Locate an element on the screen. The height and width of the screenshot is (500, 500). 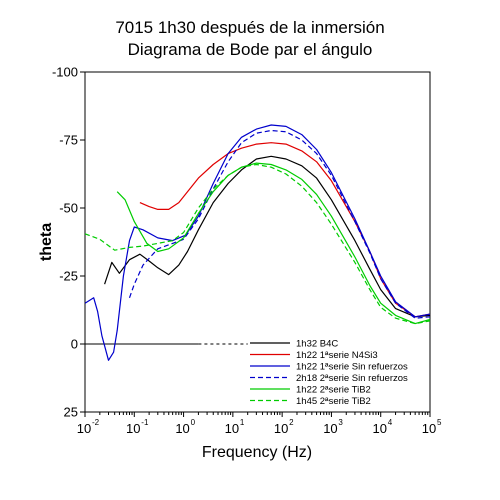
x-tick-exponent: -2 is located at coordinates (96, 422).